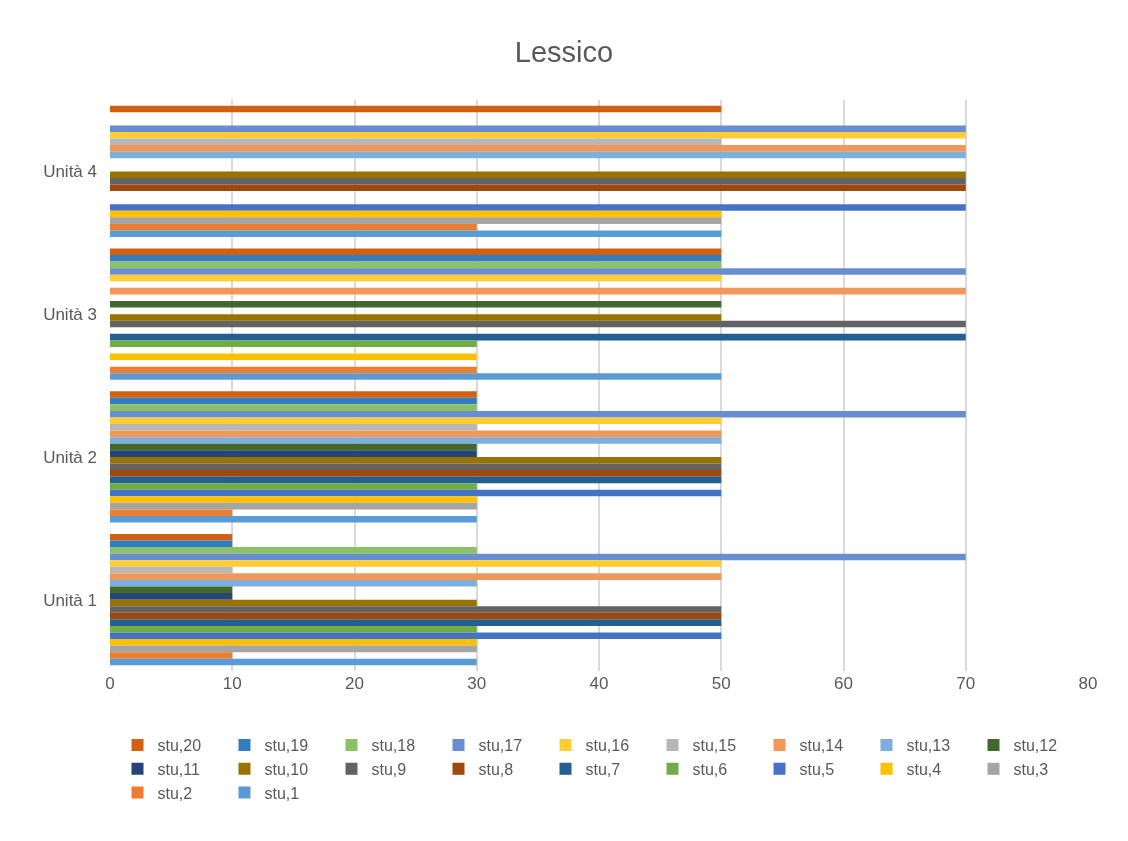  What do you see at coordinates (286, 770) in the screenshot?
I see `legend-label: stu,10` at bounding box center [286, 770].